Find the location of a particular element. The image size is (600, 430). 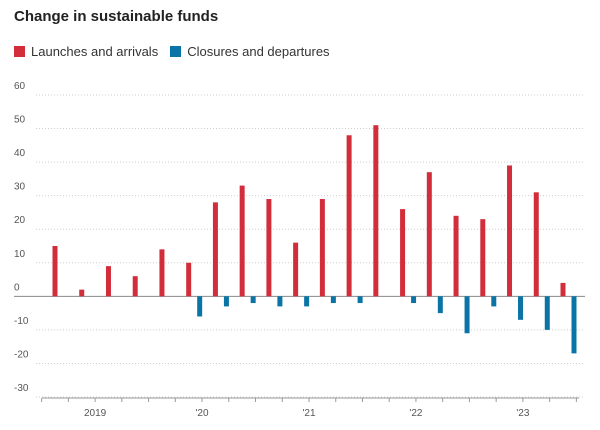

legend-swatch-closures is located at coordinates (176, 51).